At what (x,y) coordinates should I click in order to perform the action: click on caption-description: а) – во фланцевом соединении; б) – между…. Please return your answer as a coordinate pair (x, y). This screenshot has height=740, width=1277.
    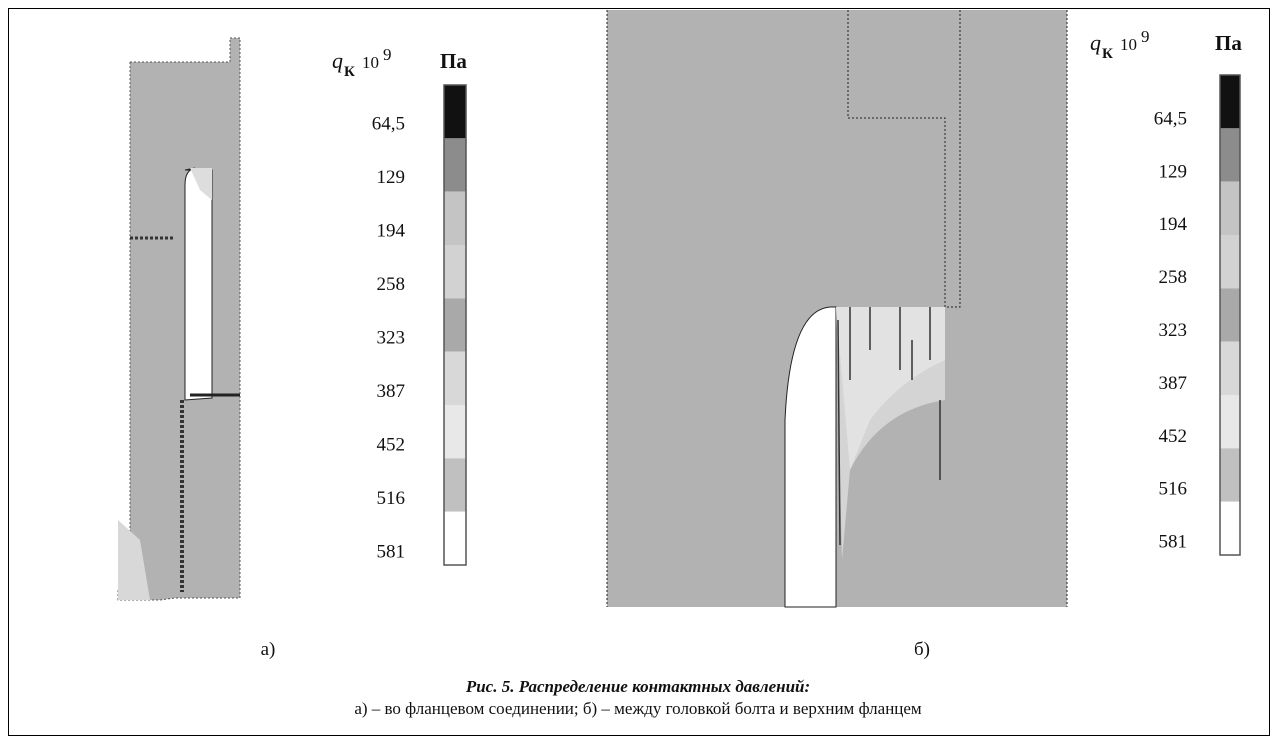
    Looking at the image, I should click on (638, 708).